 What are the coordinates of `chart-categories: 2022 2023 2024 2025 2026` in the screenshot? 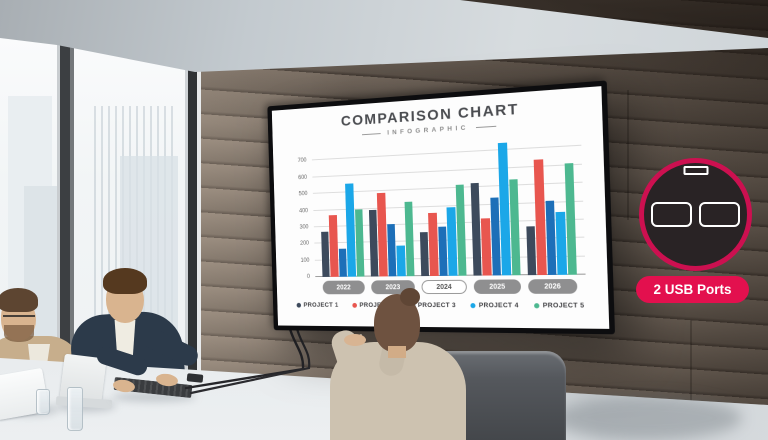 It's located at (450, 286).